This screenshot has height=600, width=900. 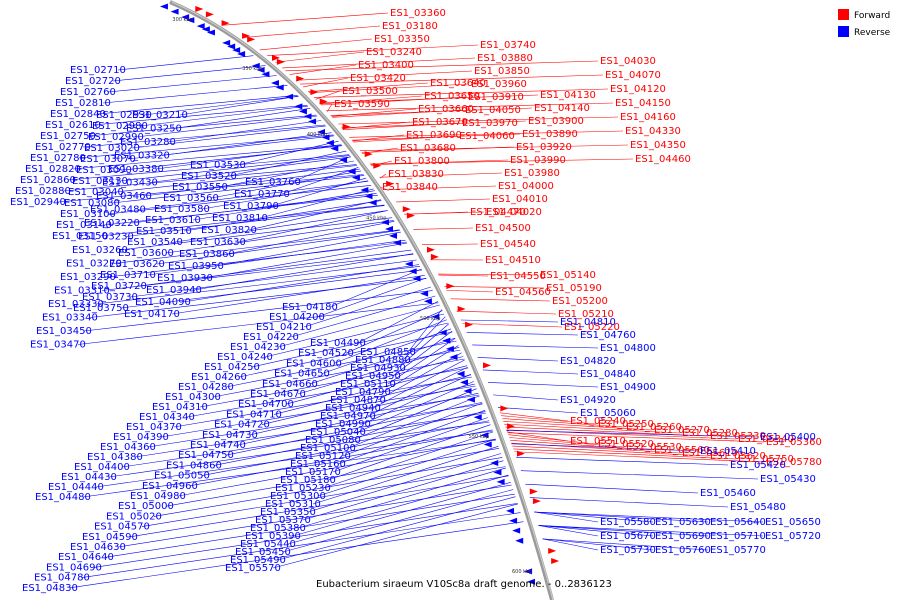 I want to click on gene-label-es1-05220: ES1_05220, so click(x=592, y=327).